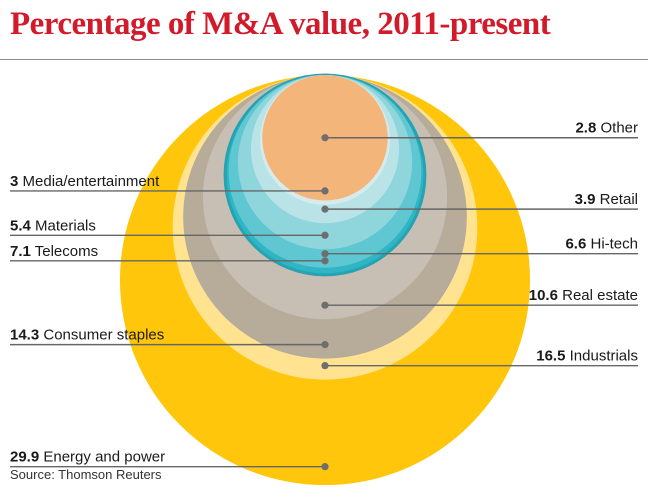 The image size is (648, 500). I want to click on marker-energy-and-power, so click(325, 467).